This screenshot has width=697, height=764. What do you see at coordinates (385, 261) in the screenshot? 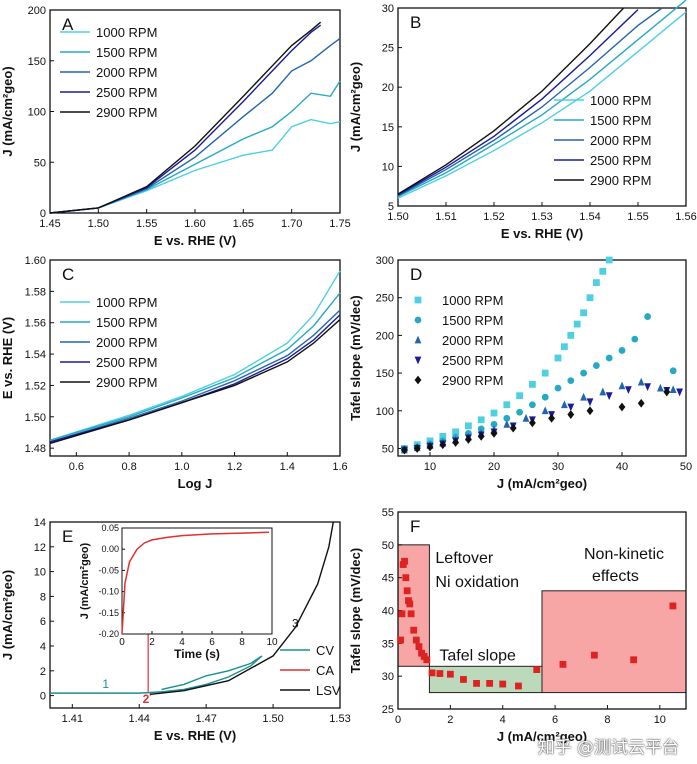
I see `y-tick-label: 300` at bounding box center [385, 261].